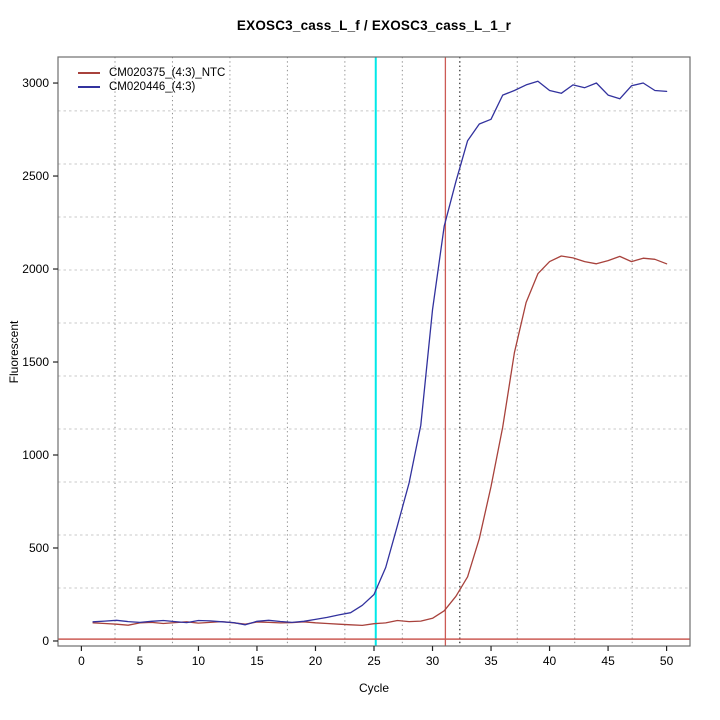 The width and height of the screenshot is (720, 720). I want to click on x-tick-label: 45, so click(608, 661).